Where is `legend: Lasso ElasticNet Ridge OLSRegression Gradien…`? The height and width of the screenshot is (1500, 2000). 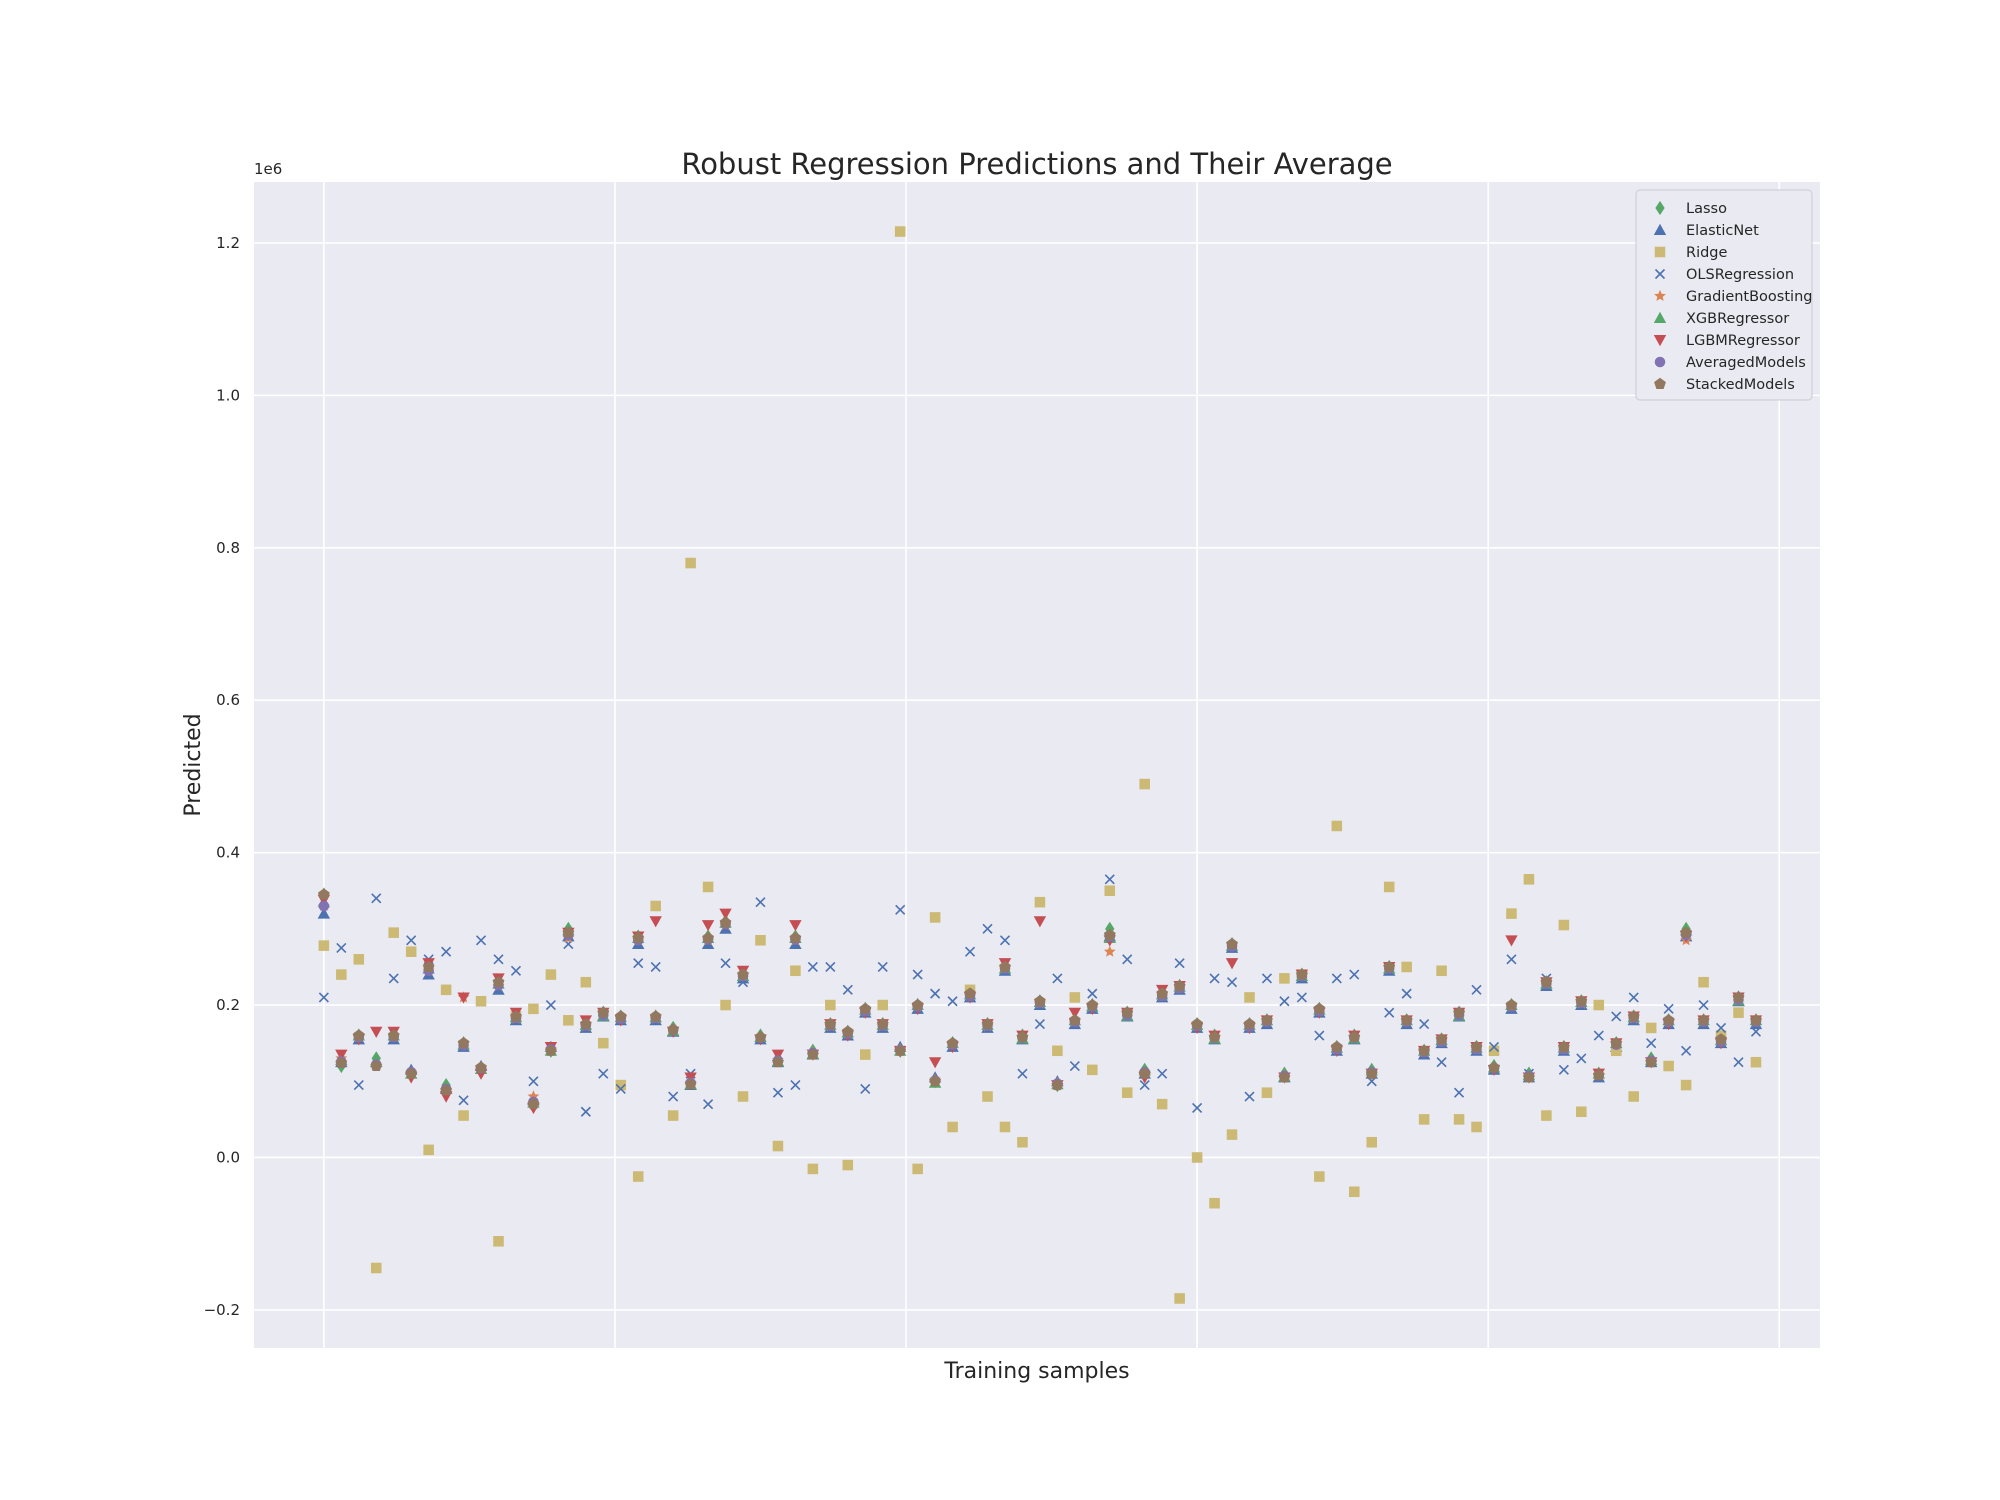 legend: Lasso ElasticNet Ridge OLSRegression Gradien… is located at coordinates (1724, 295).